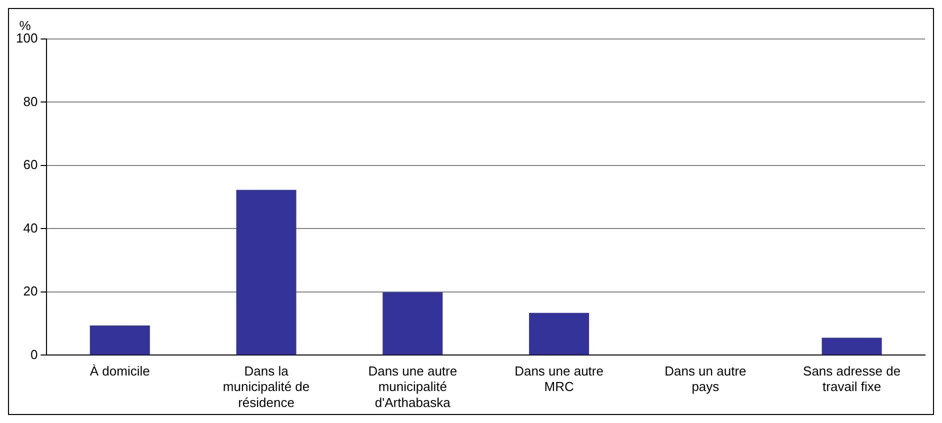 The width and height of the screenshot is (942, 423). Describe the element at coordinates (34, 354) in the screenshot. I see `y-tick-label: 0` at that location.